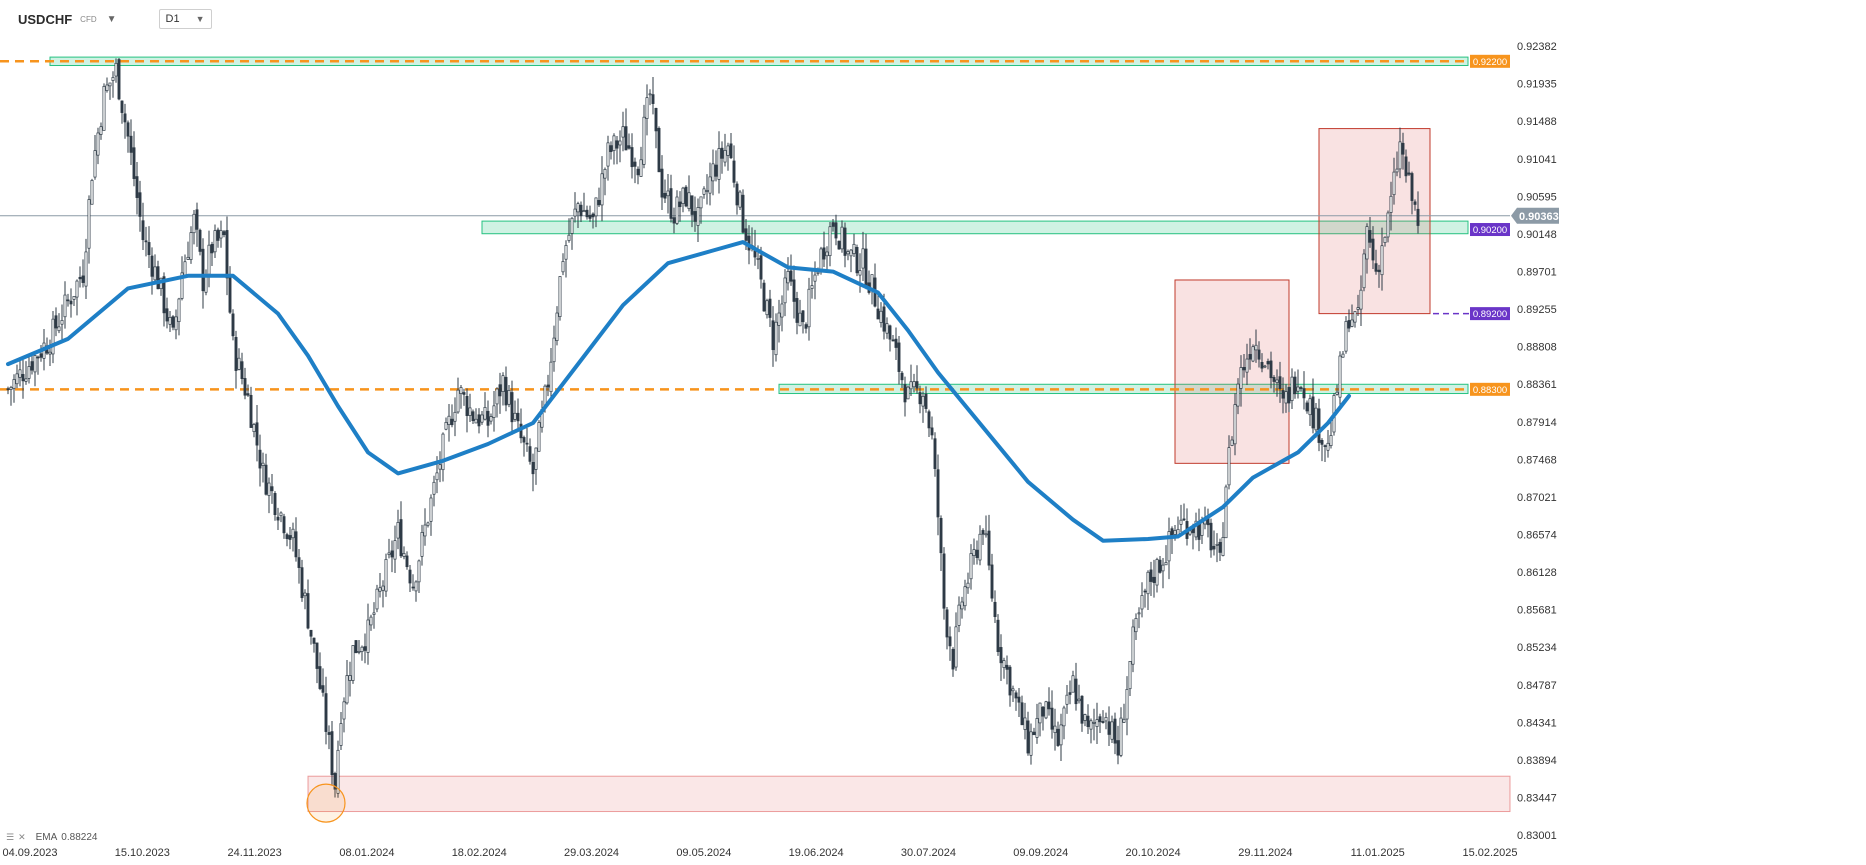 Image resolution: width=1866 pixels, height=865 pixels. Describe the element at coordinates (45, 19) in the screenshot. I see `symbol-name: USDCHF` at that location.